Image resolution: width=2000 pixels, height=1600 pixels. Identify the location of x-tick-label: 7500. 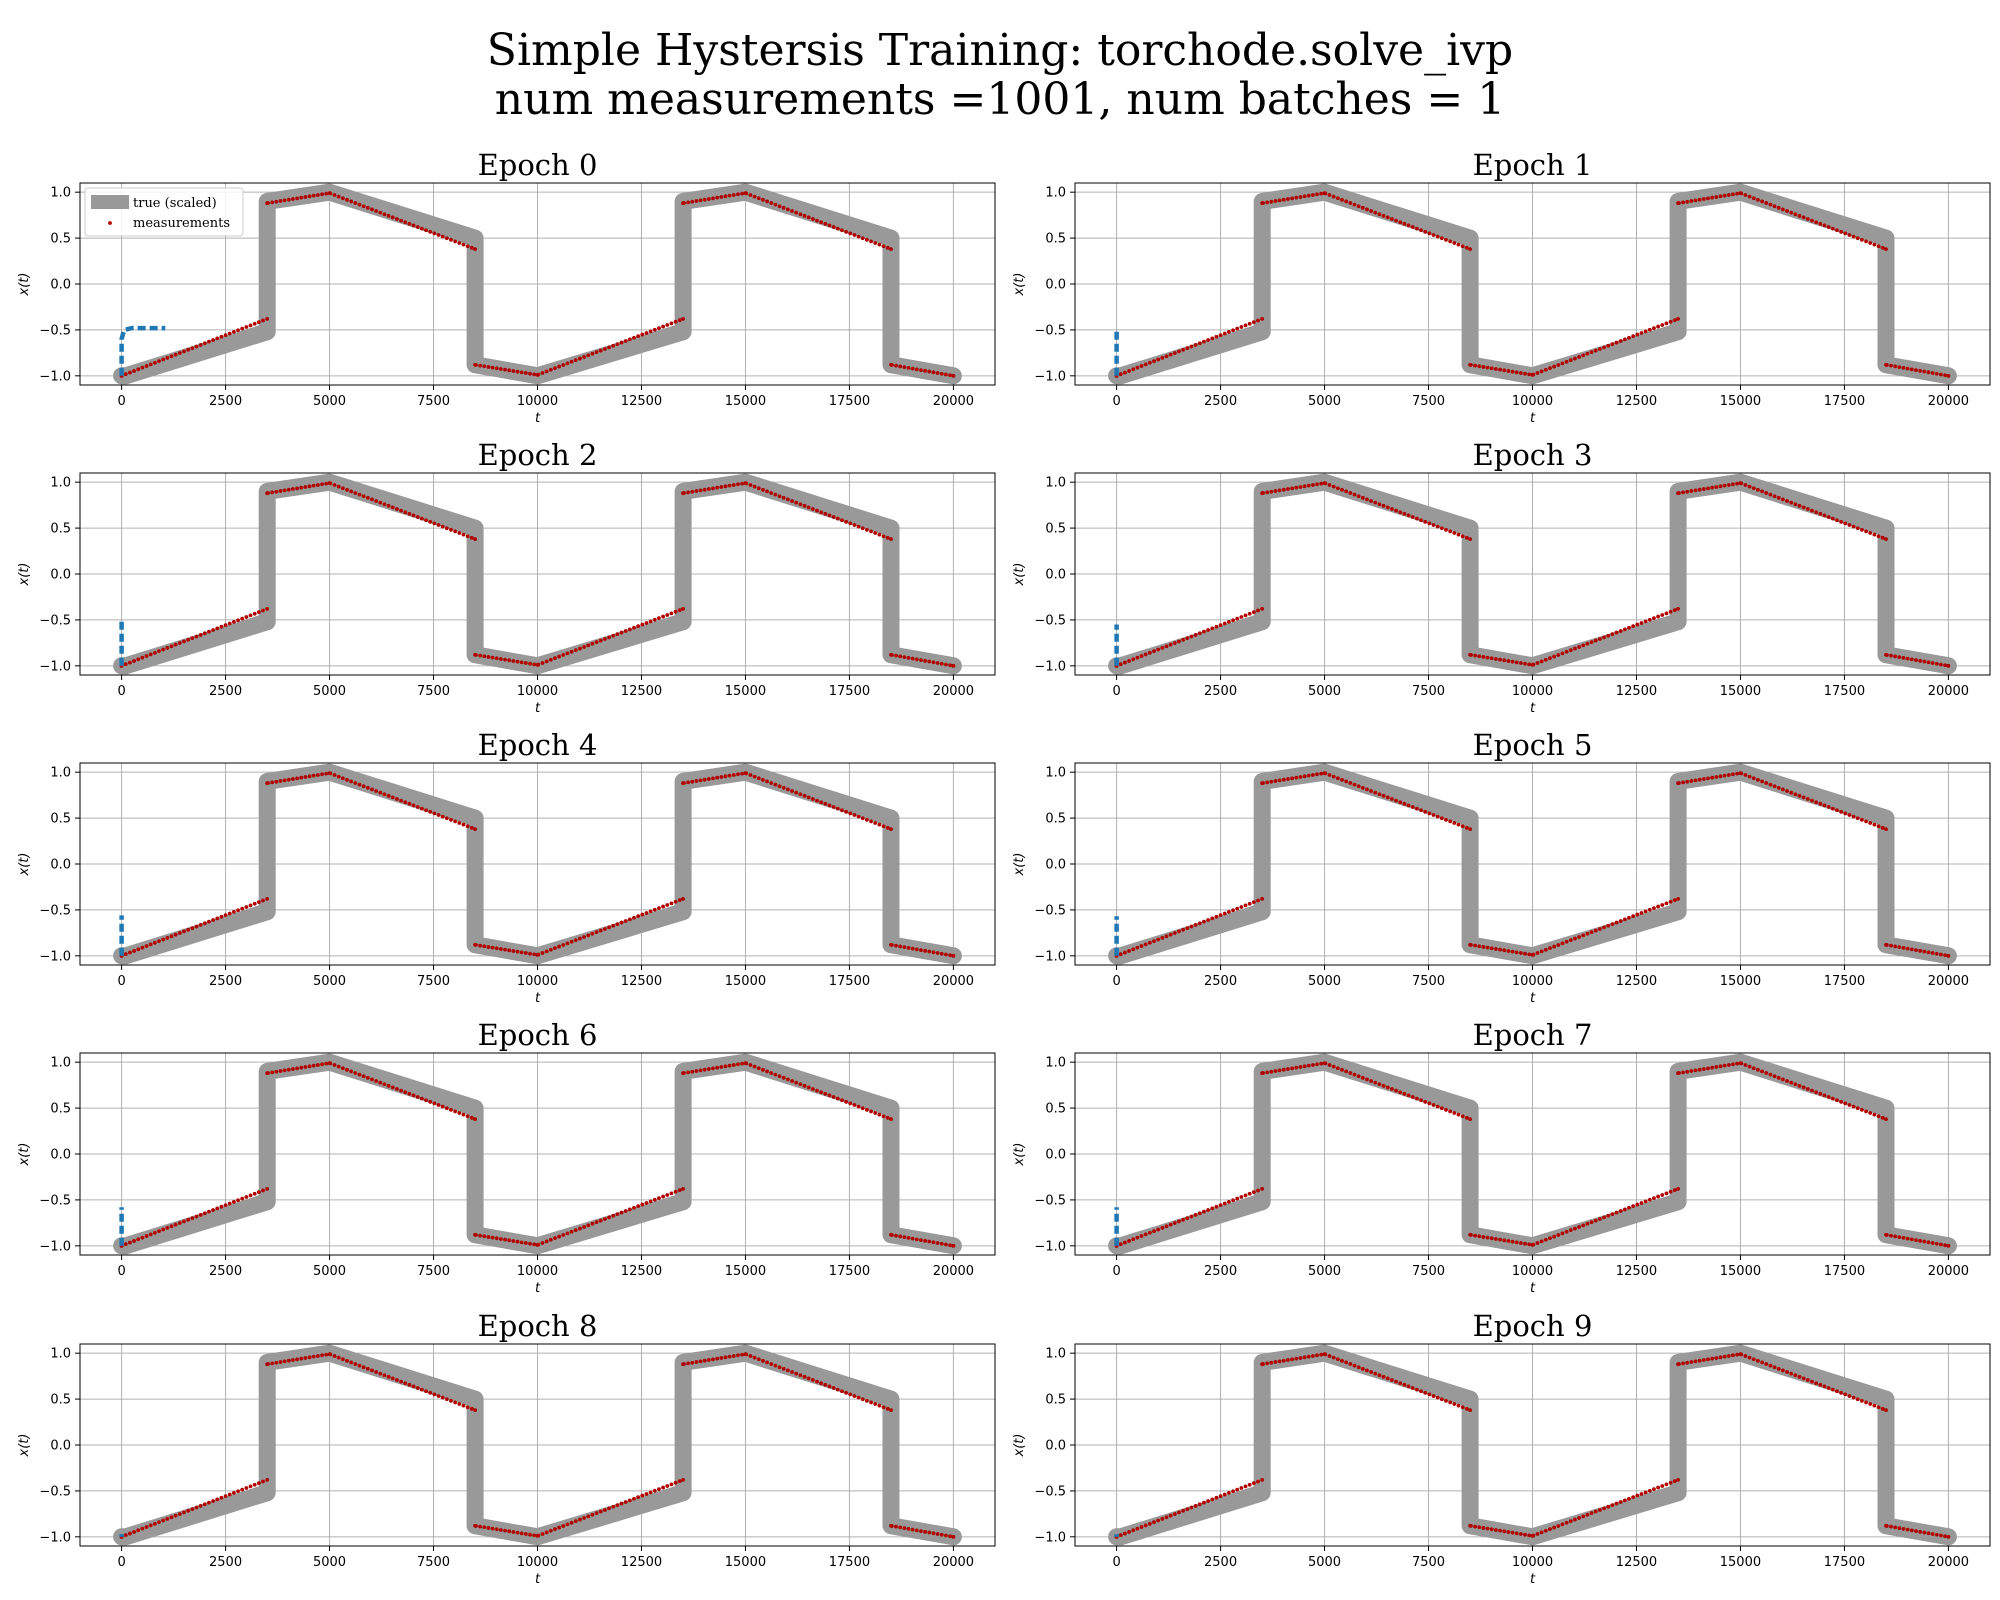
(433, 1271).